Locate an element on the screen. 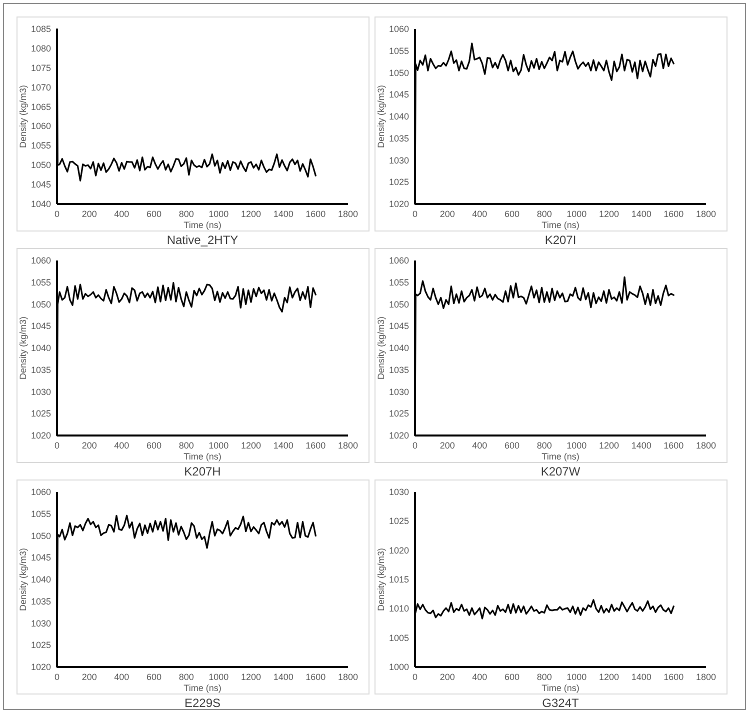  text: K207H is located at coordinates (202, 471).